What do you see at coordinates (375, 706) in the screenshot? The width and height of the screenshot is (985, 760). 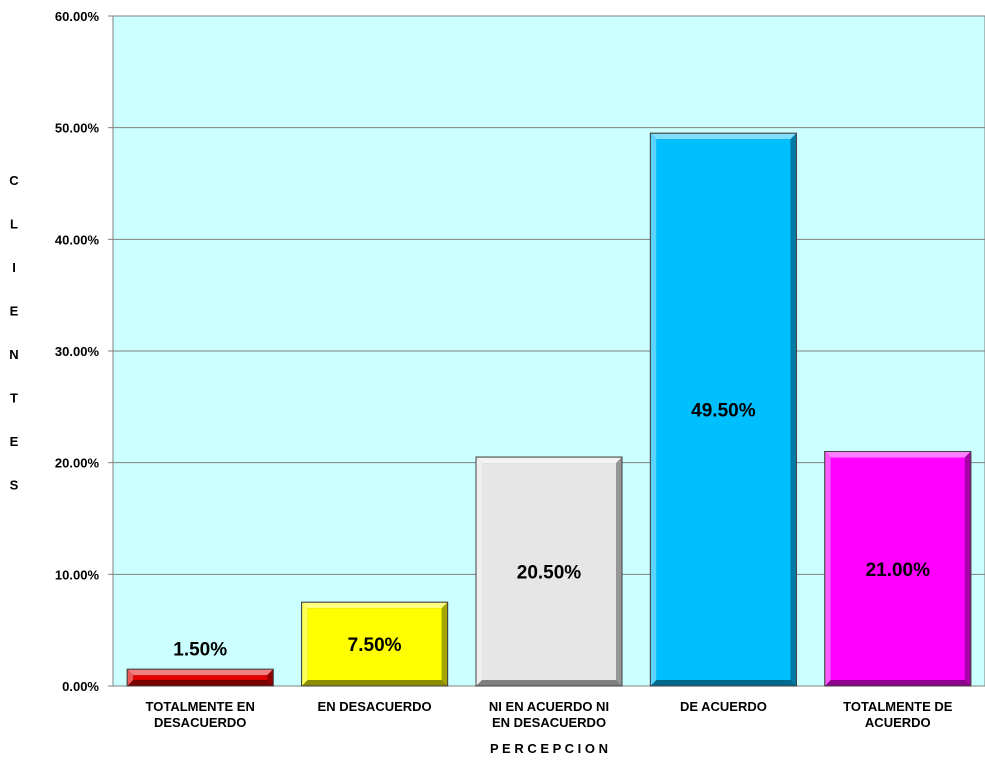 I see `x-category-label: EN DESACUERDO` at bounding box center [375, 706].